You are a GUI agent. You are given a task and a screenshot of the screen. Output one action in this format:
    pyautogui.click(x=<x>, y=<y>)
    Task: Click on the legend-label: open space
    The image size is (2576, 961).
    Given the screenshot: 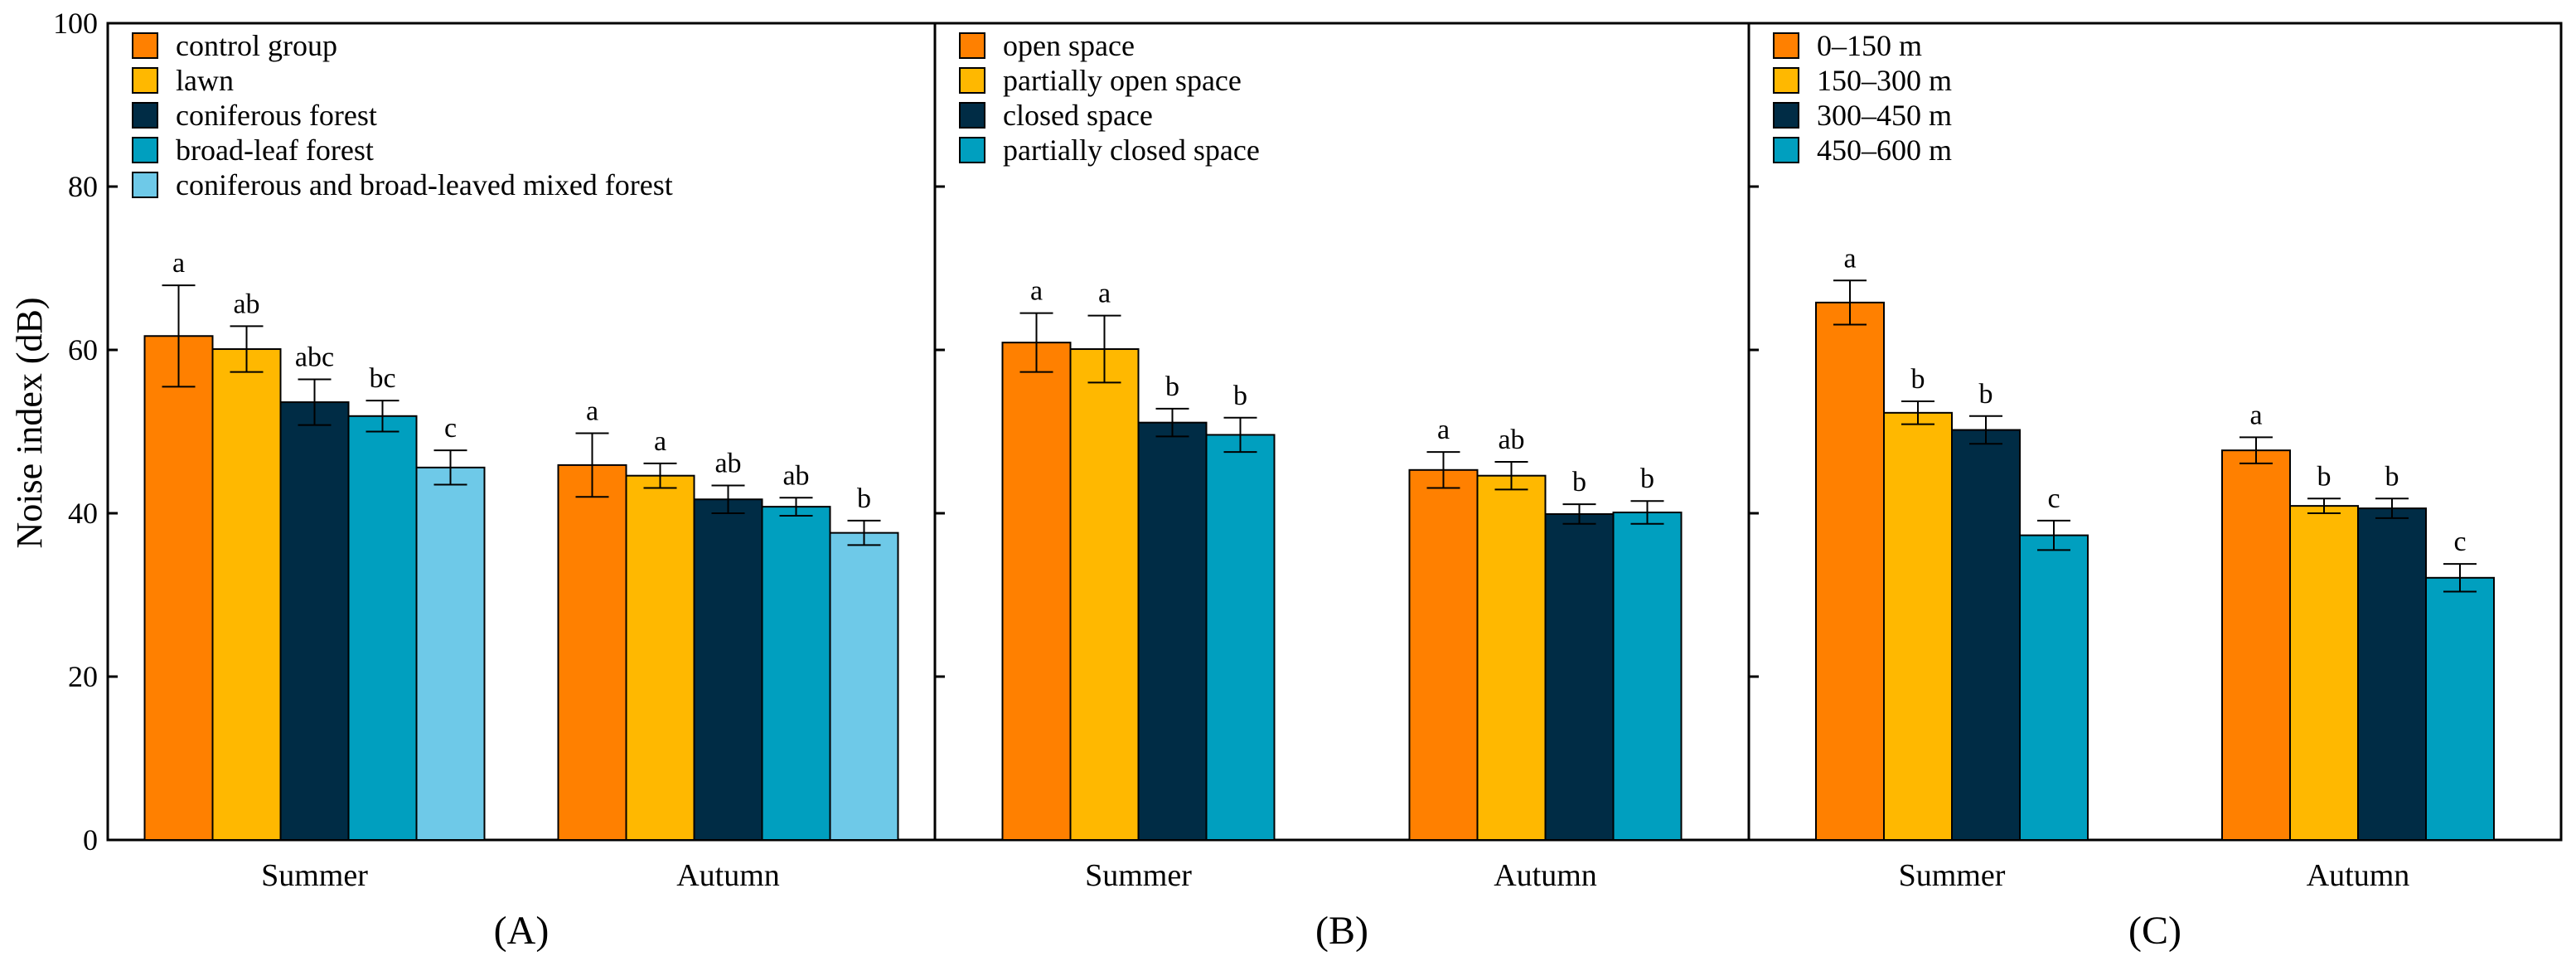 What is the action you would take?
    pyautogui.click(x=1069, y=45)
    